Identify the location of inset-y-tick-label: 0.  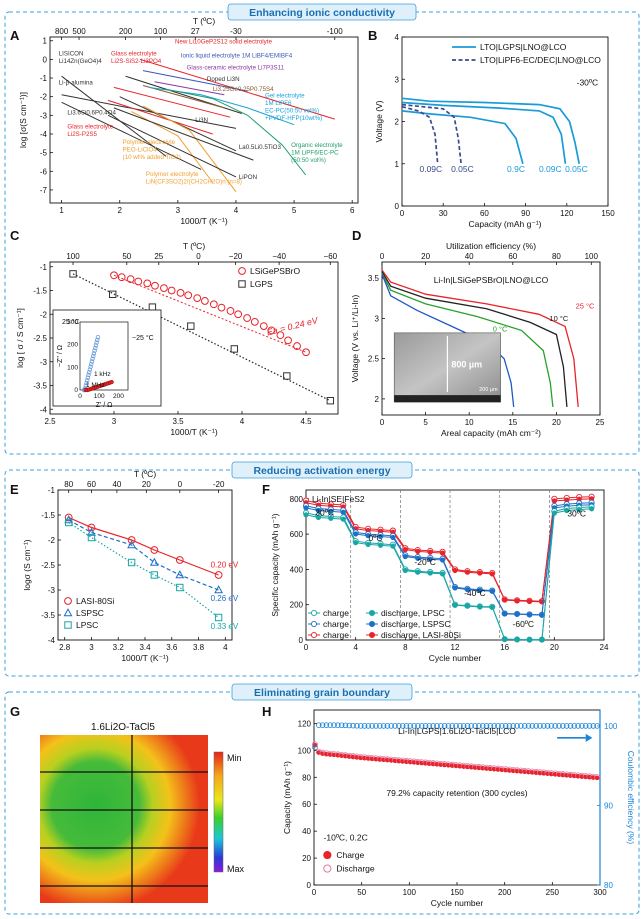
(76, 390).